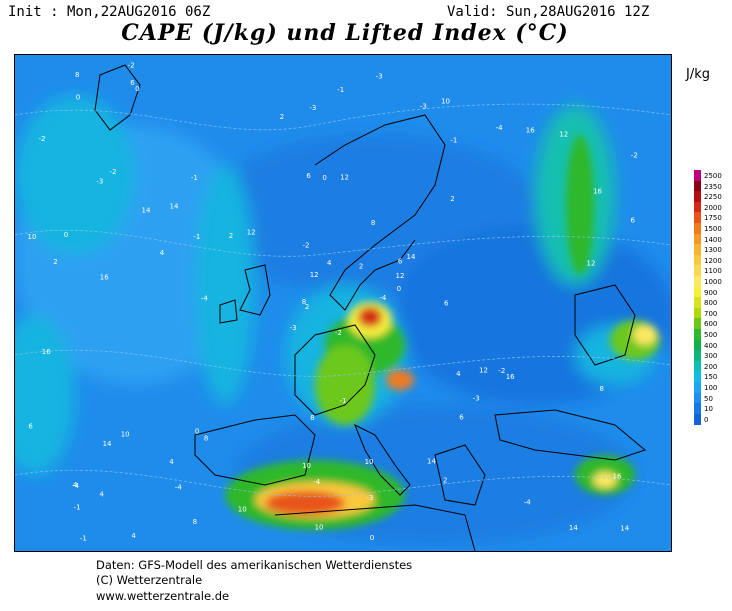  Describe the element at coordinates (711, 324) in the screenshot. I see `legend-label: 600` at that location.